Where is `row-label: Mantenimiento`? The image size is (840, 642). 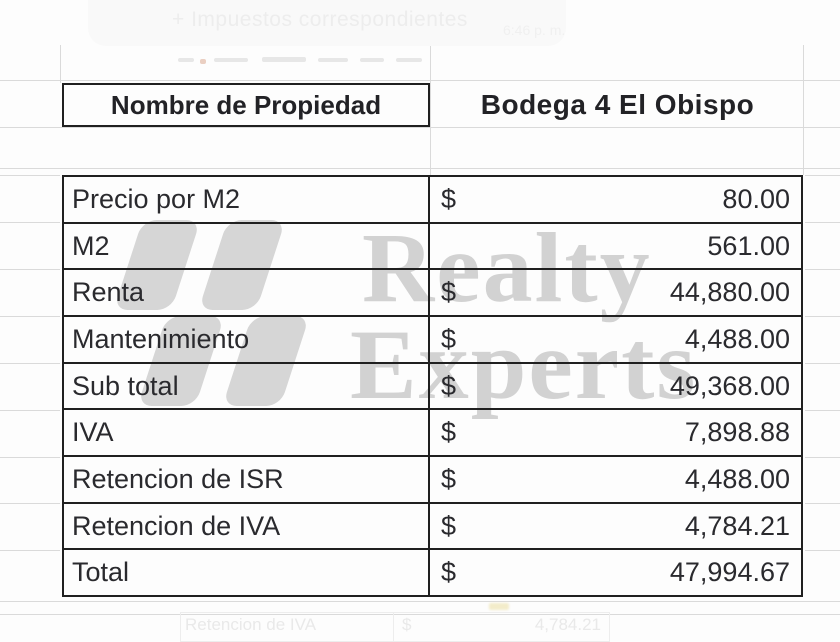
row-label: Mantenimiento is located at coordinates (247, 339).